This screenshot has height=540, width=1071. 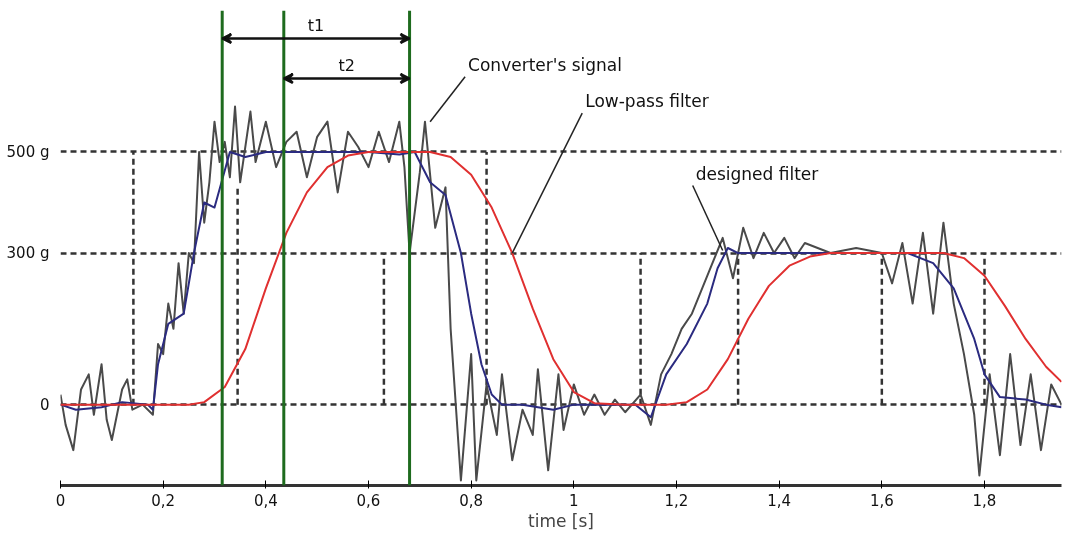 What do you see at coordinates (471, 500) in the screenshot?
I see `x-tick-label: 0,8` at bounding box center [471, 500].